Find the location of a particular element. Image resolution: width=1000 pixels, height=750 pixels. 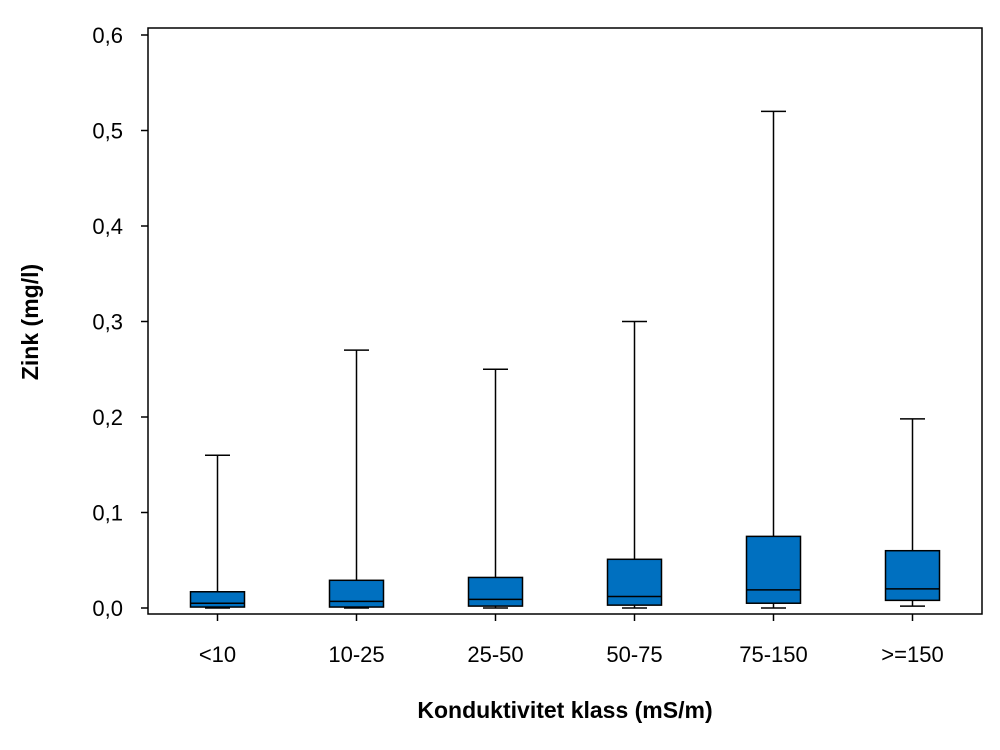

y-tick-label: 0,6 is located at coordinates (107, 35).